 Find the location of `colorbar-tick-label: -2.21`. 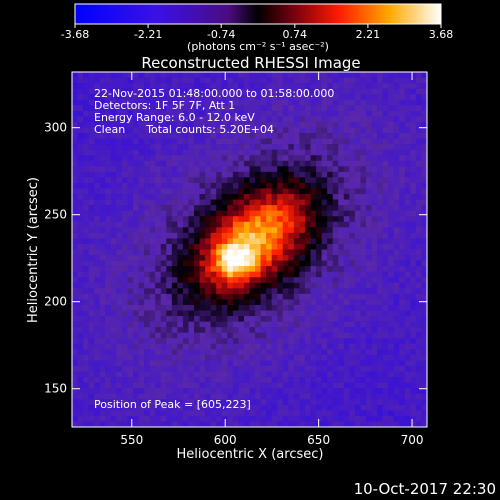

colorbar-tick-label: -2.21 is located at coordinates (148, 34).